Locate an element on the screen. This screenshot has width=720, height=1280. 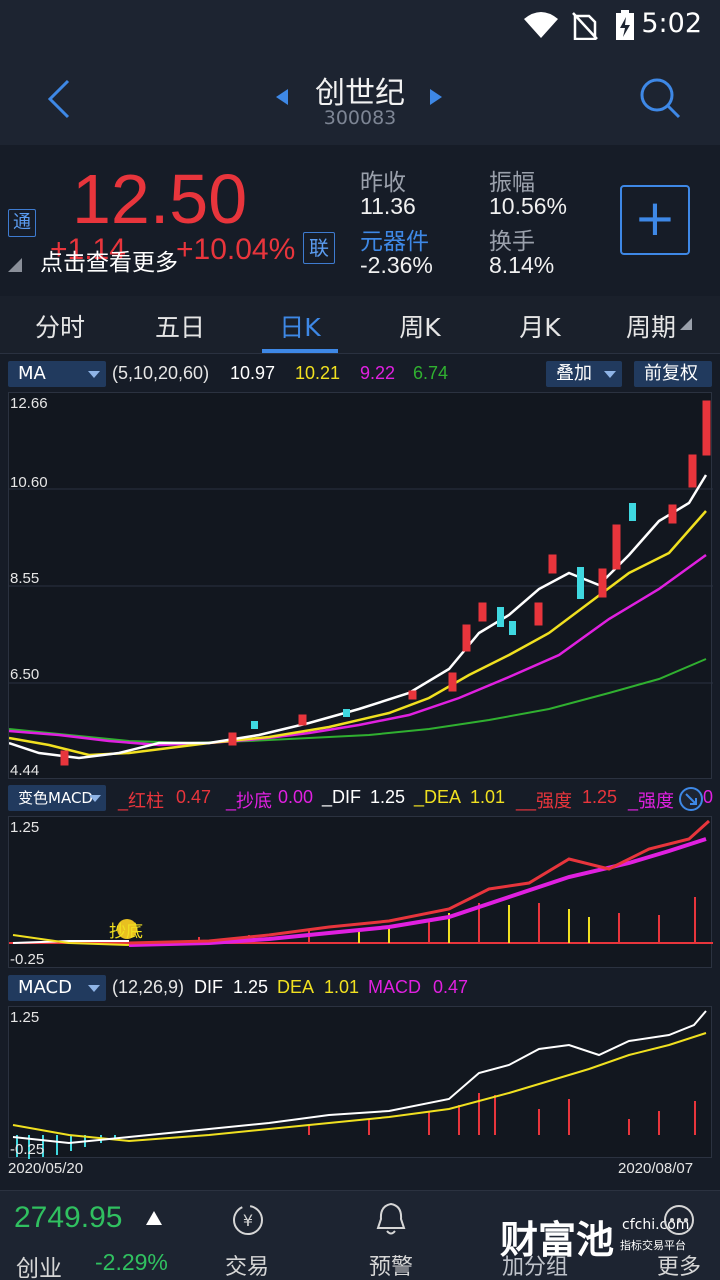
index-up-icon is located at coordinates (154, 1218).